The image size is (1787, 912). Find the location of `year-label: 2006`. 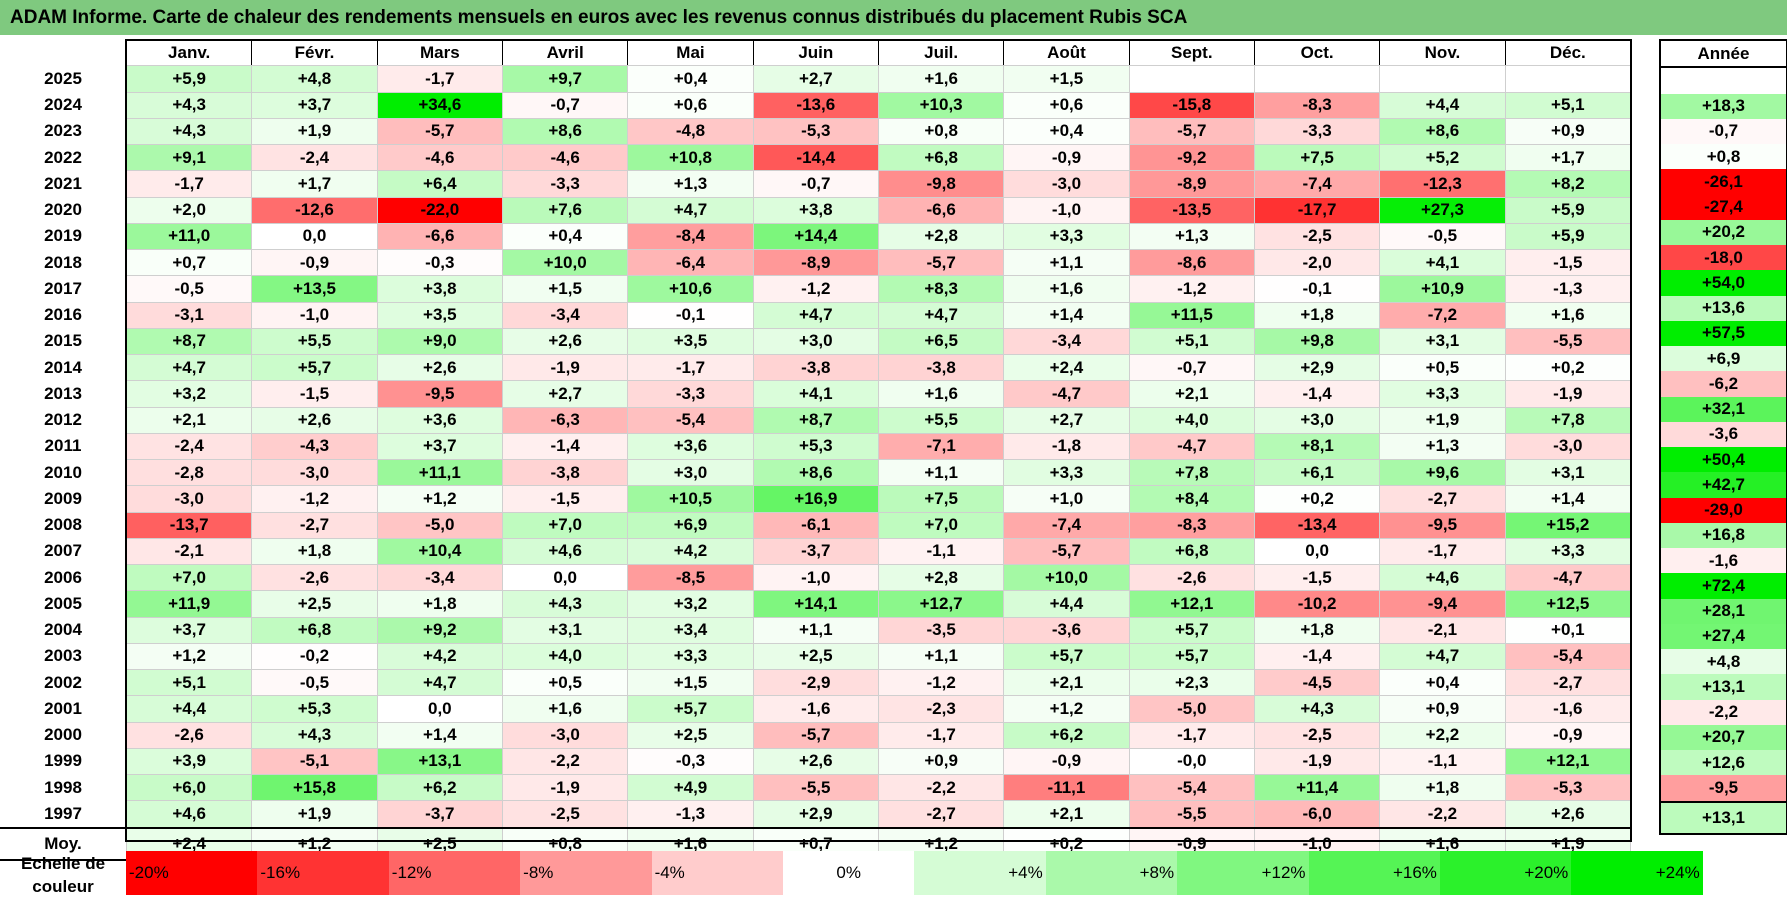

year-label: 2006 is located at coordinates (63, 577).